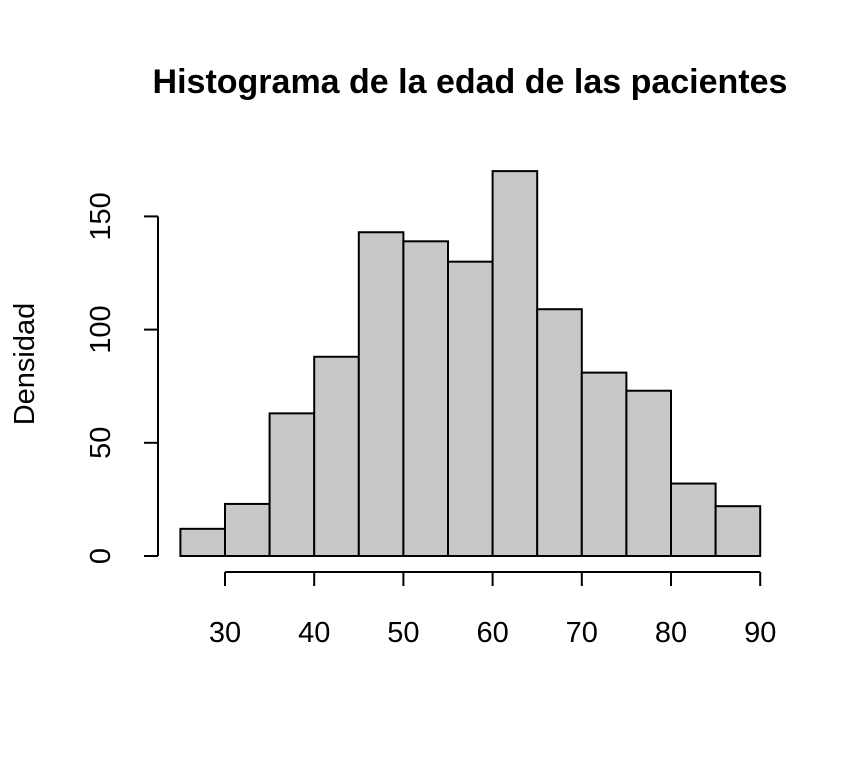 This screenshot has width=864, height=768. Describe the element at coordinates (492, 633) in the screenshot. I see `x-tick-label: 60` at that location.